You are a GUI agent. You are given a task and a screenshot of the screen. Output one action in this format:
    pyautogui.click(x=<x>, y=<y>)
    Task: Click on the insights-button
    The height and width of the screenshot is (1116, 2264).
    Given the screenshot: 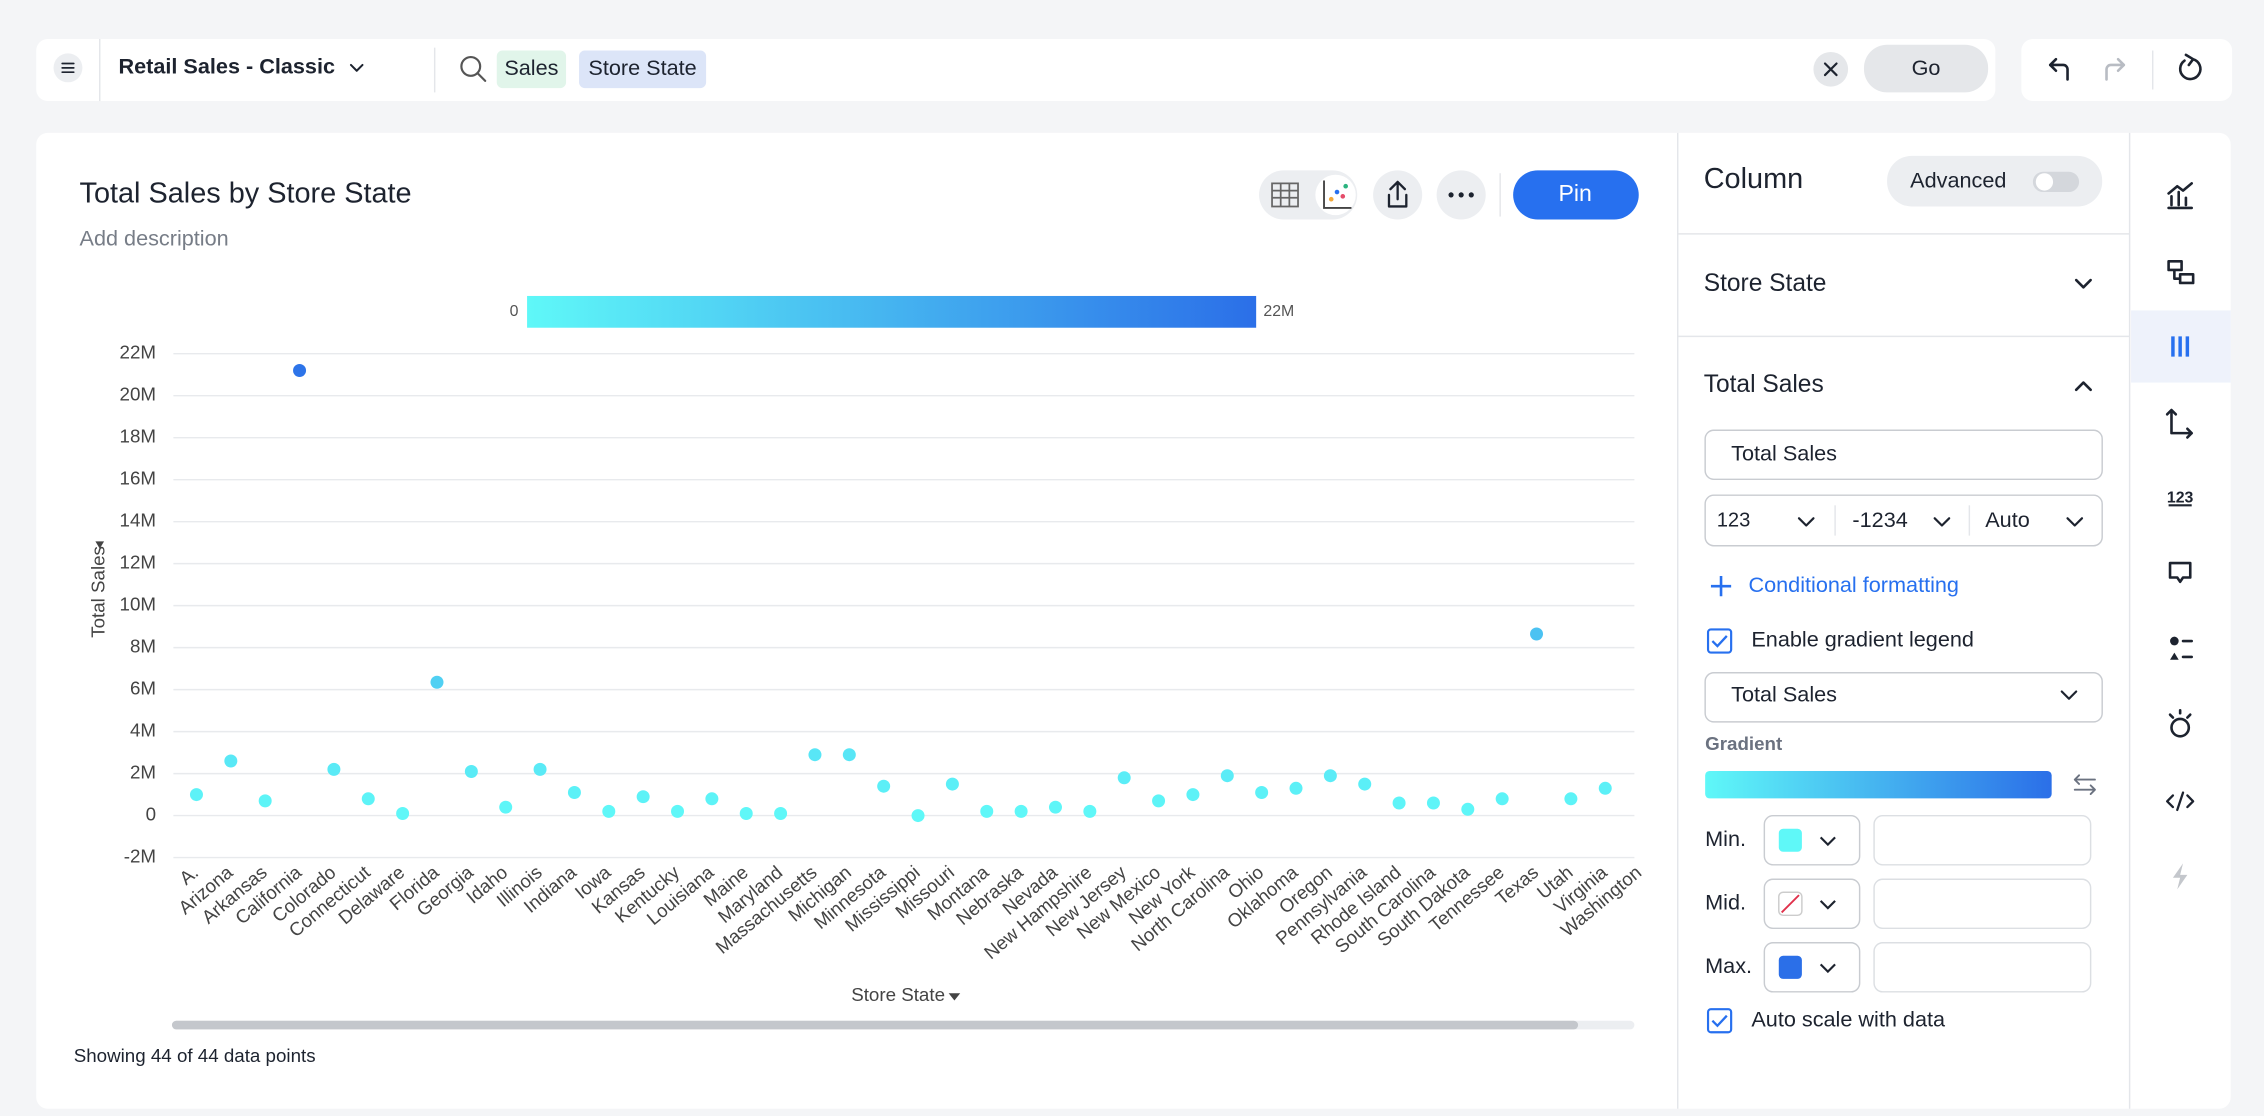 What is the action you would take?
    pyautogui.click(x=2180, y=727)
    